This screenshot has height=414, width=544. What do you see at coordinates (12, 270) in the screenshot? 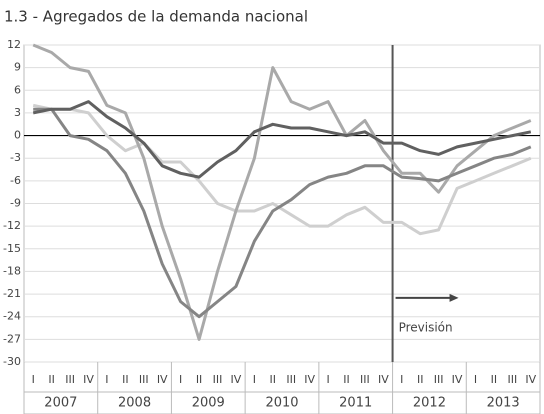
I see `y-tick-label: -18` at bounding box center [12, 270].